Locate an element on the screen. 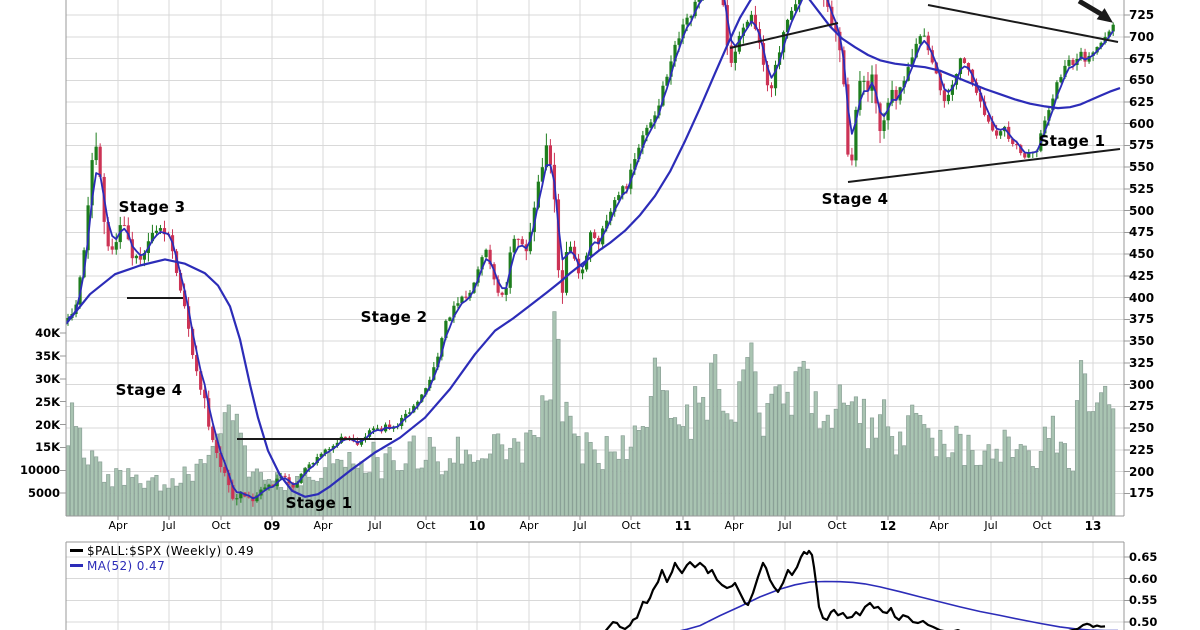 The height and width of the screenshot is (630, 1200). stage-annotation: Stage 3 is located at coordinates (152, 207).